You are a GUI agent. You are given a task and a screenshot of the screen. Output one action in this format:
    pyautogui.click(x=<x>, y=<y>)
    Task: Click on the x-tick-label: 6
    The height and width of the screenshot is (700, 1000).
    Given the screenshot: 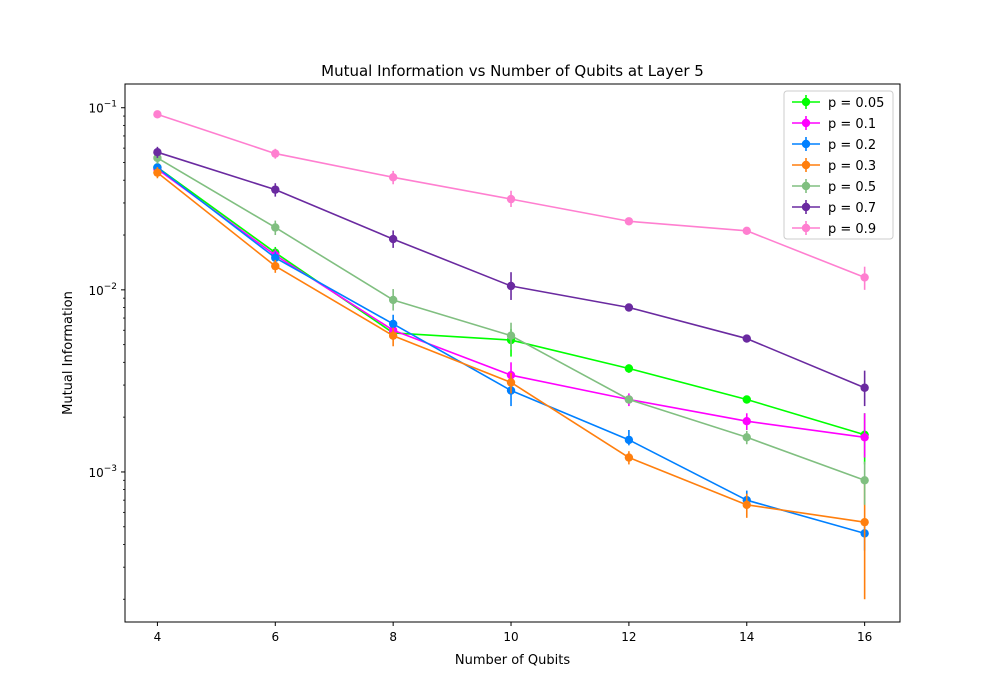 What is the action you would take?
    pyautogui.click(x=275, y=637)
    